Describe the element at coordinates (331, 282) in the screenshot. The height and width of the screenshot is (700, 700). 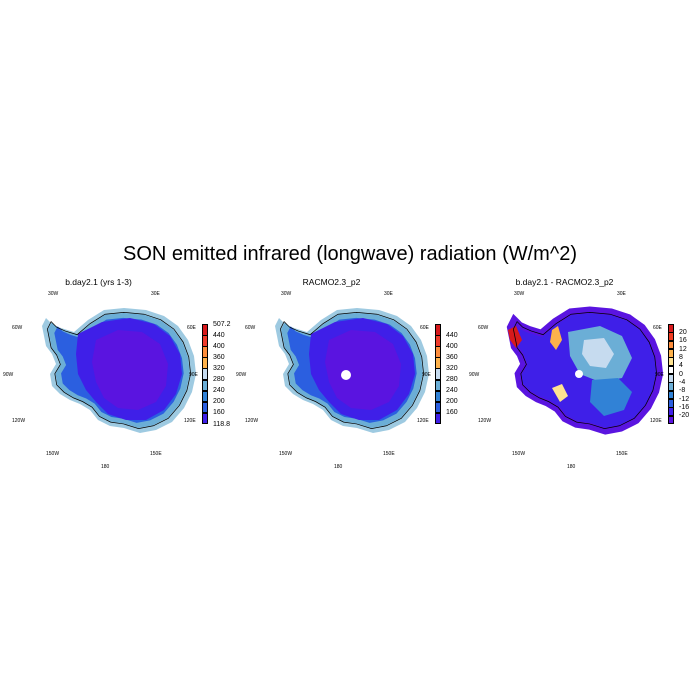
I see `panel-title: RACMO2.3_p2` at that location.